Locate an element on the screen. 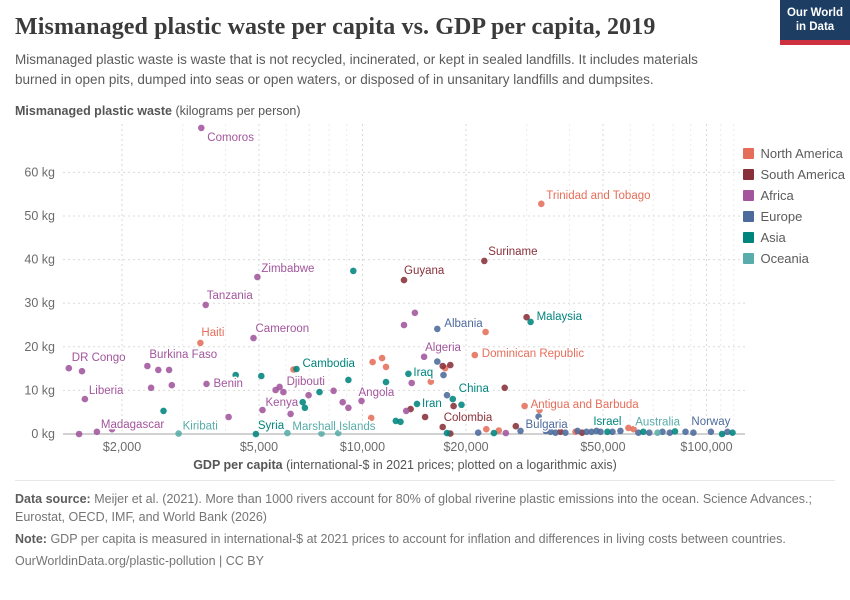 The width and height of the screenshot is (850, 600). data-point-zimbabwe is located at coordinates (257, 276).